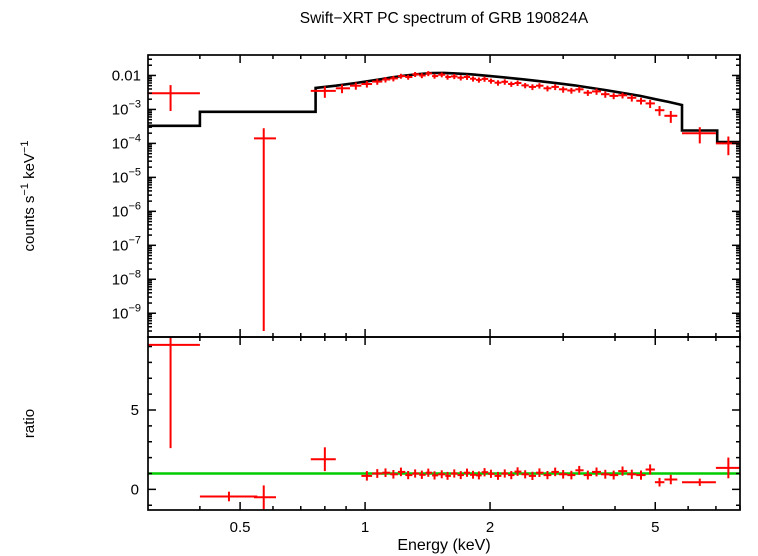  Describe the element at coordinates (28, 196) in the screenshot. I see `spectrum-y-axis-title: counts s−1 keV−1` at that location.